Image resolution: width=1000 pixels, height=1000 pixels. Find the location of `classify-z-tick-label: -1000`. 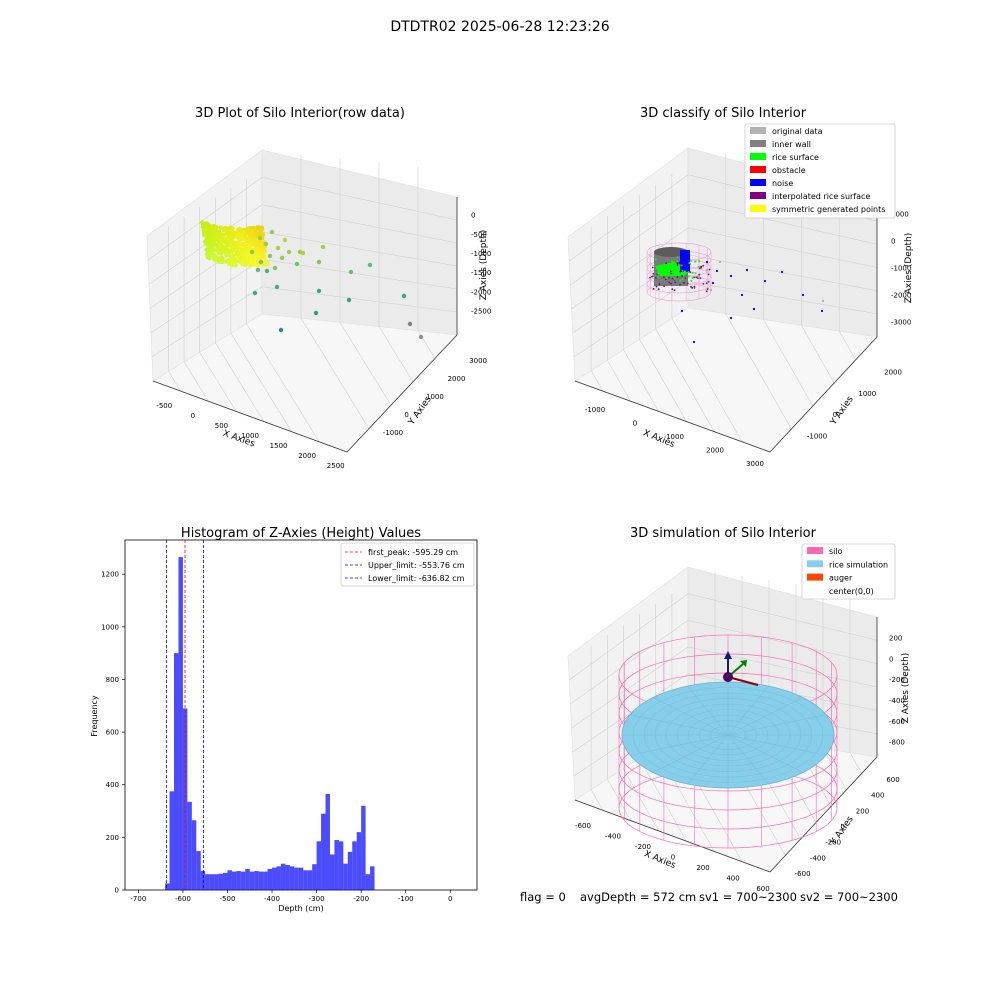

classify-z-tick-label: -1000 is located at coordinates (901, 269).